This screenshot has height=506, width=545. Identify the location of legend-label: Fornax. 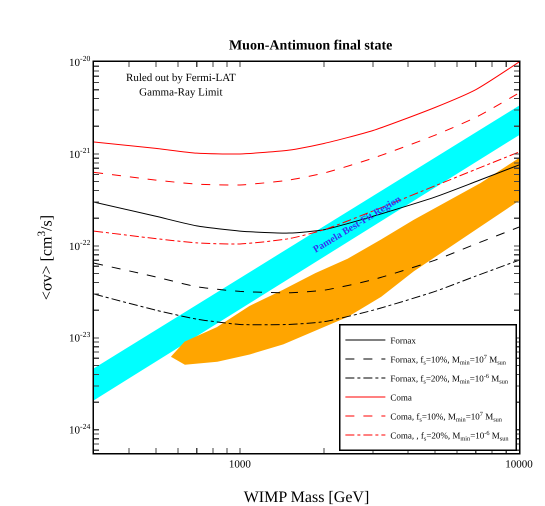
(403, 341).